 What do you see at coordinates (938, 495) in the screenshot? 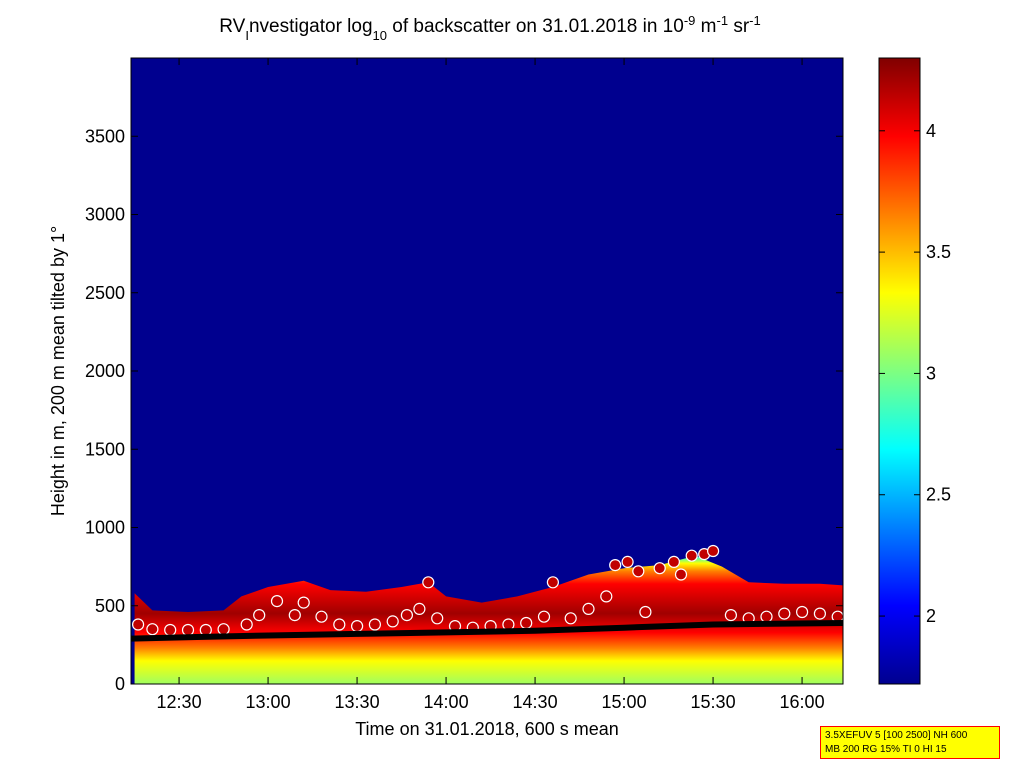
I see `colorbar-tick-label: 2.5` at bounding box center [938, 495].